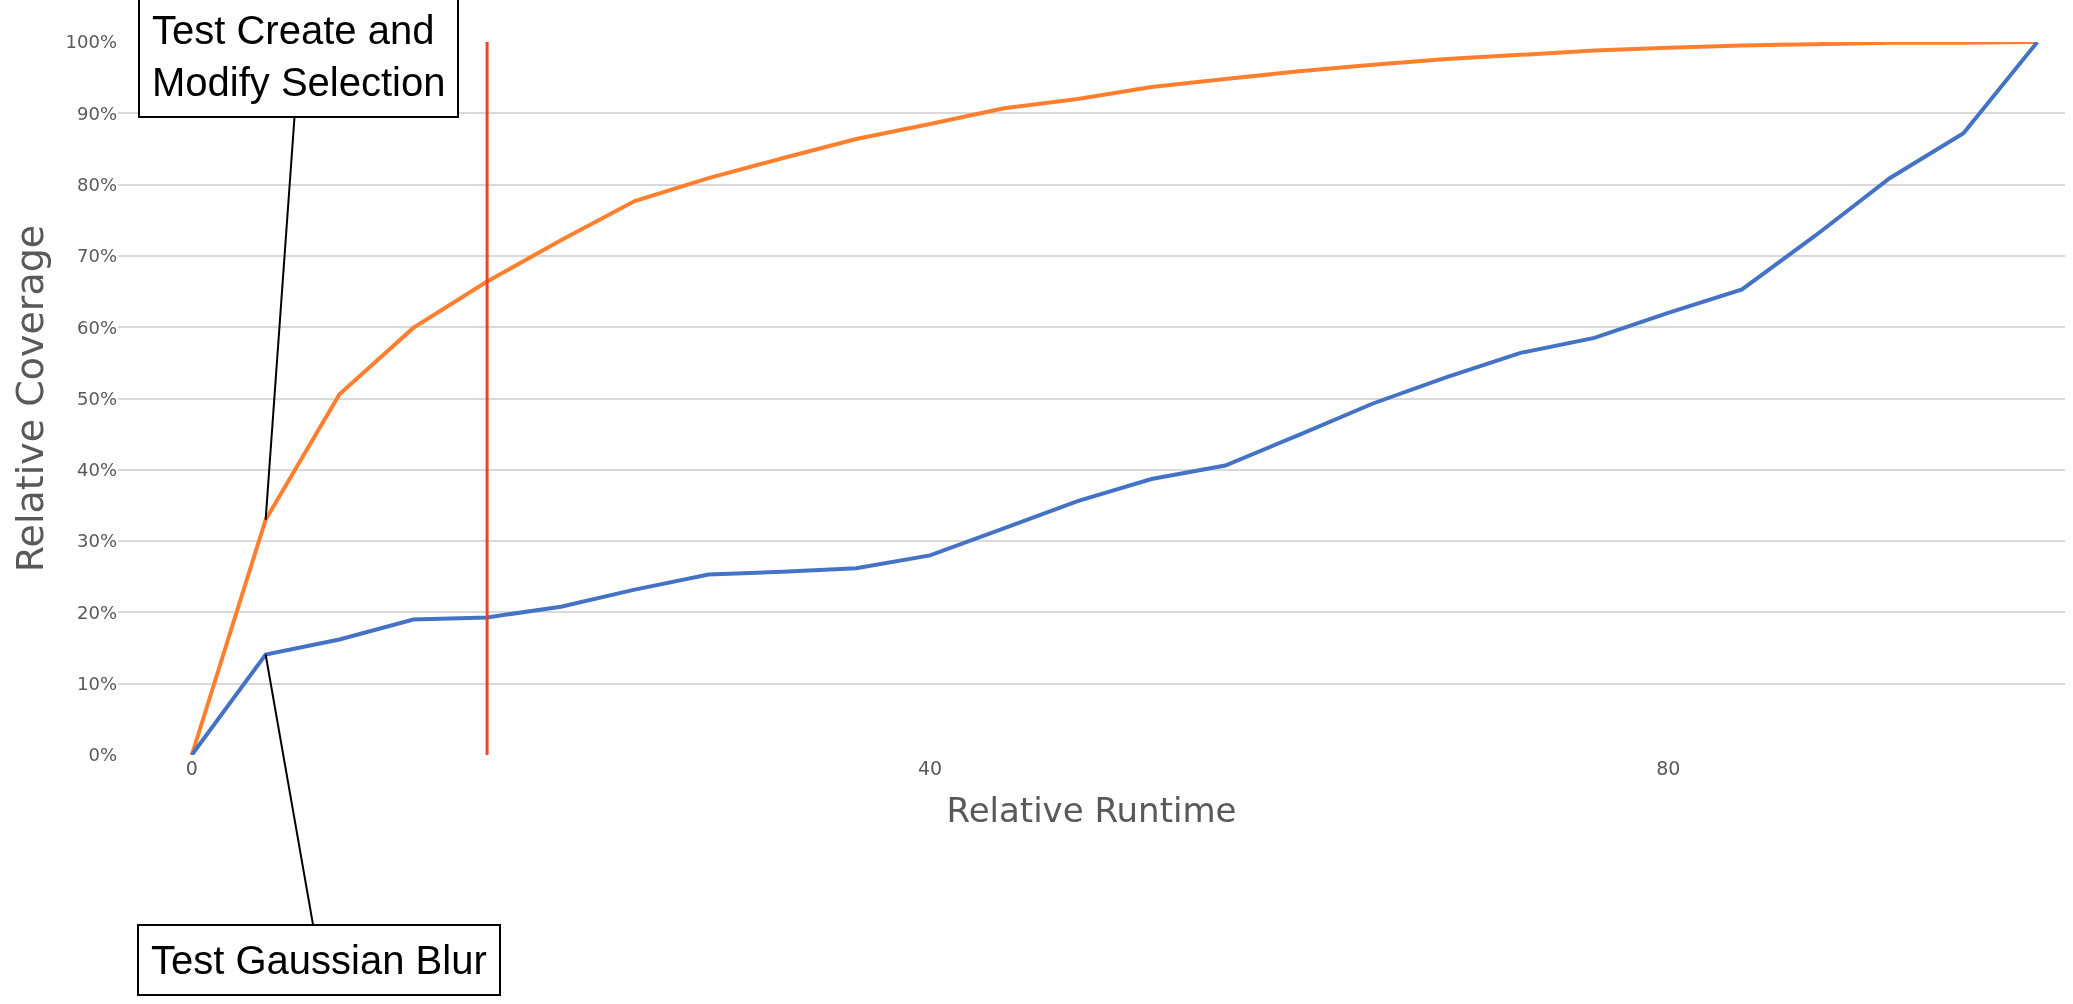  What do you see at coordinates (319, 960) in the screenshot?
I see `annotation: Test Gaussian Blur` at bounding box center [319, 960].